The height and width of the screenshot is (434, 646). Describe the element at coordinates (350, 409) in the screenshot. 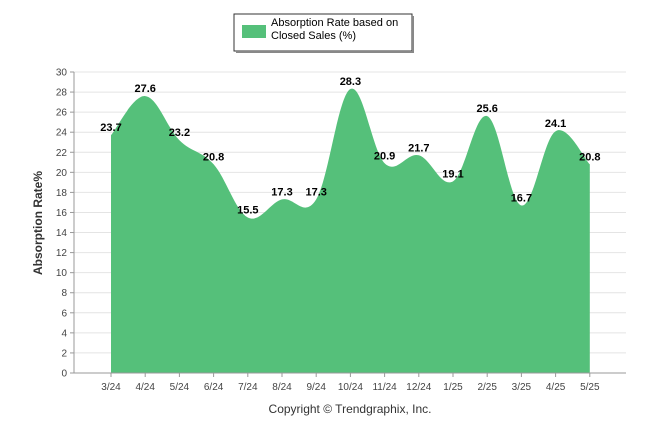

I see `copyright-footer: Copyright © Trendgraphix, Inc.` at that location.